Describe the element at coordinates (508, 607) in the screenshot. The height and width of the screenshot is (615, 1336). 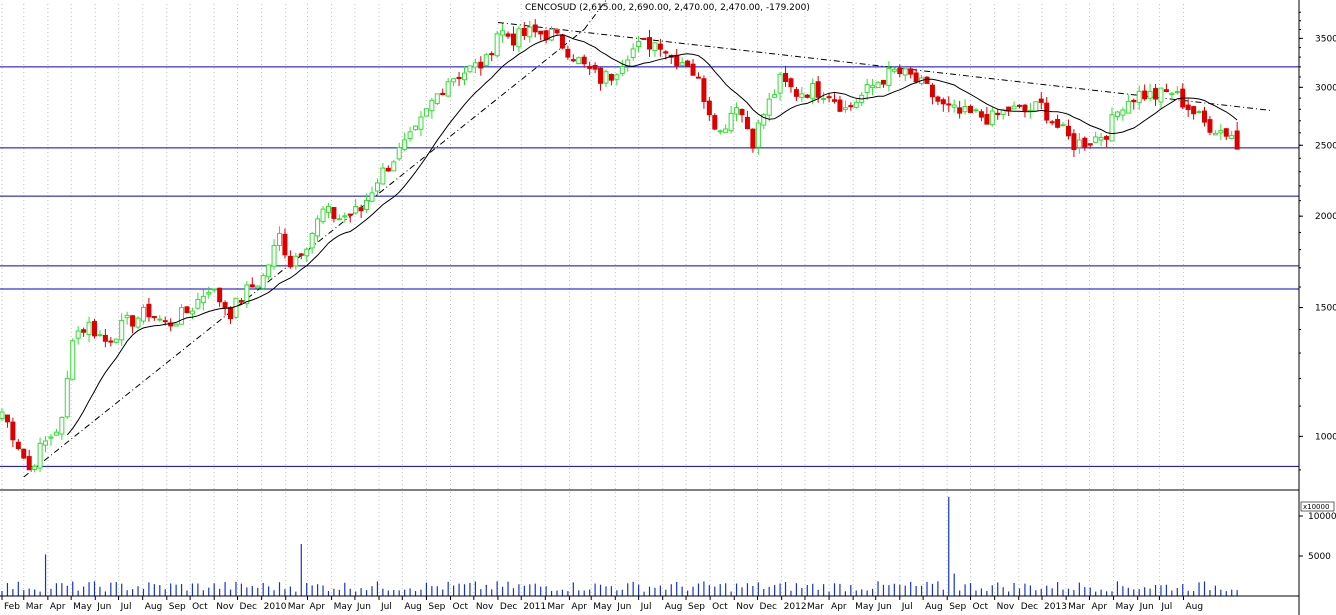
I see `x-tick-label: Dec` at that location.